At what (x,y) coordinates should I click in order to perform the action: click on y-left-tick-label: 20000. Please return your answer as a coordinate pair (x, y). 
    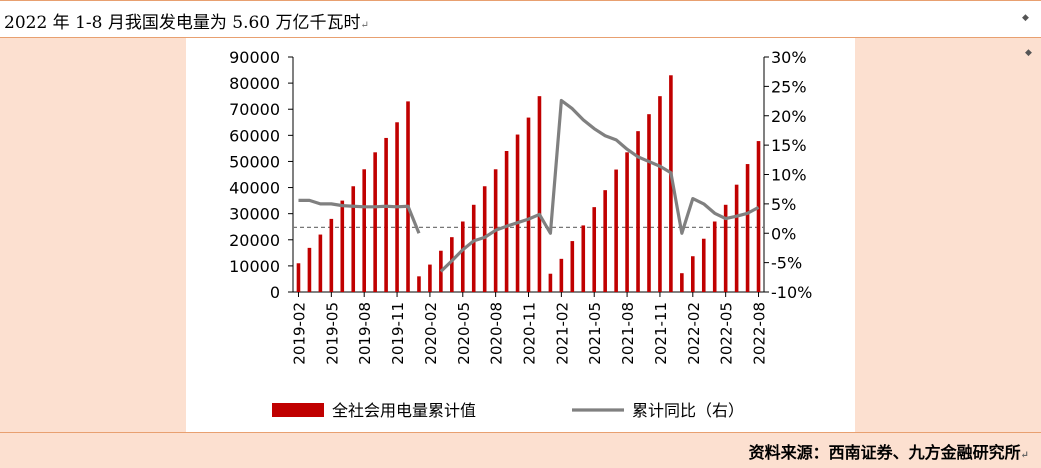
    Looking at the image, I should click on (254, 240).